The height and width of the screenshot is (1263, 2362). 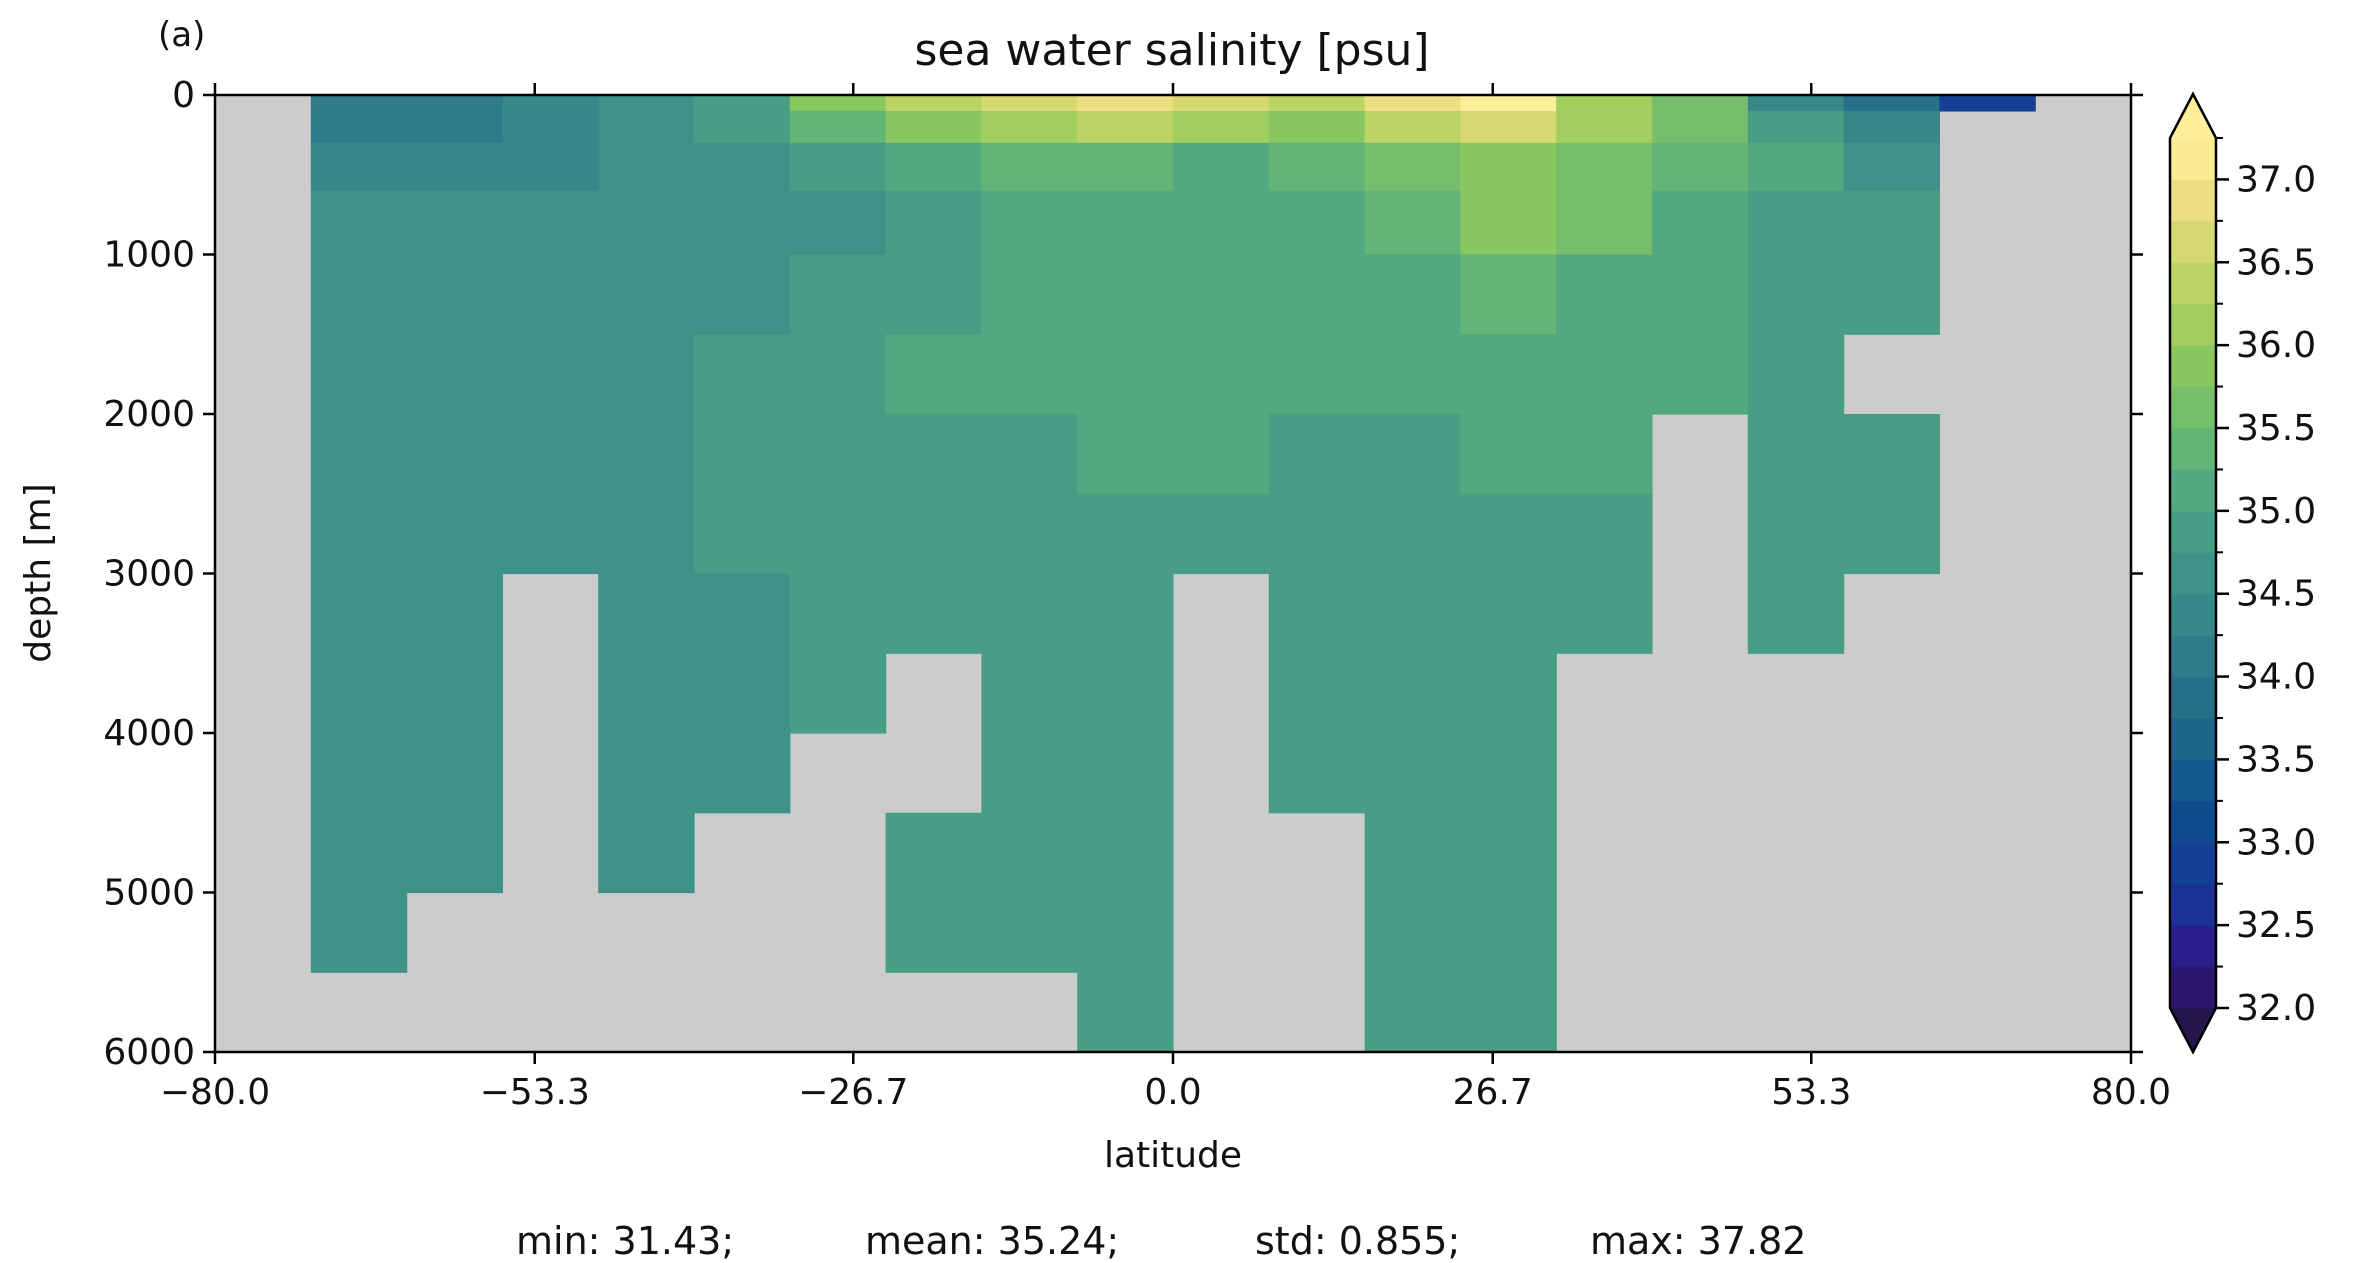 I want to click on colorbar-tick-label: 32.5, so click(x=2276, y=925).